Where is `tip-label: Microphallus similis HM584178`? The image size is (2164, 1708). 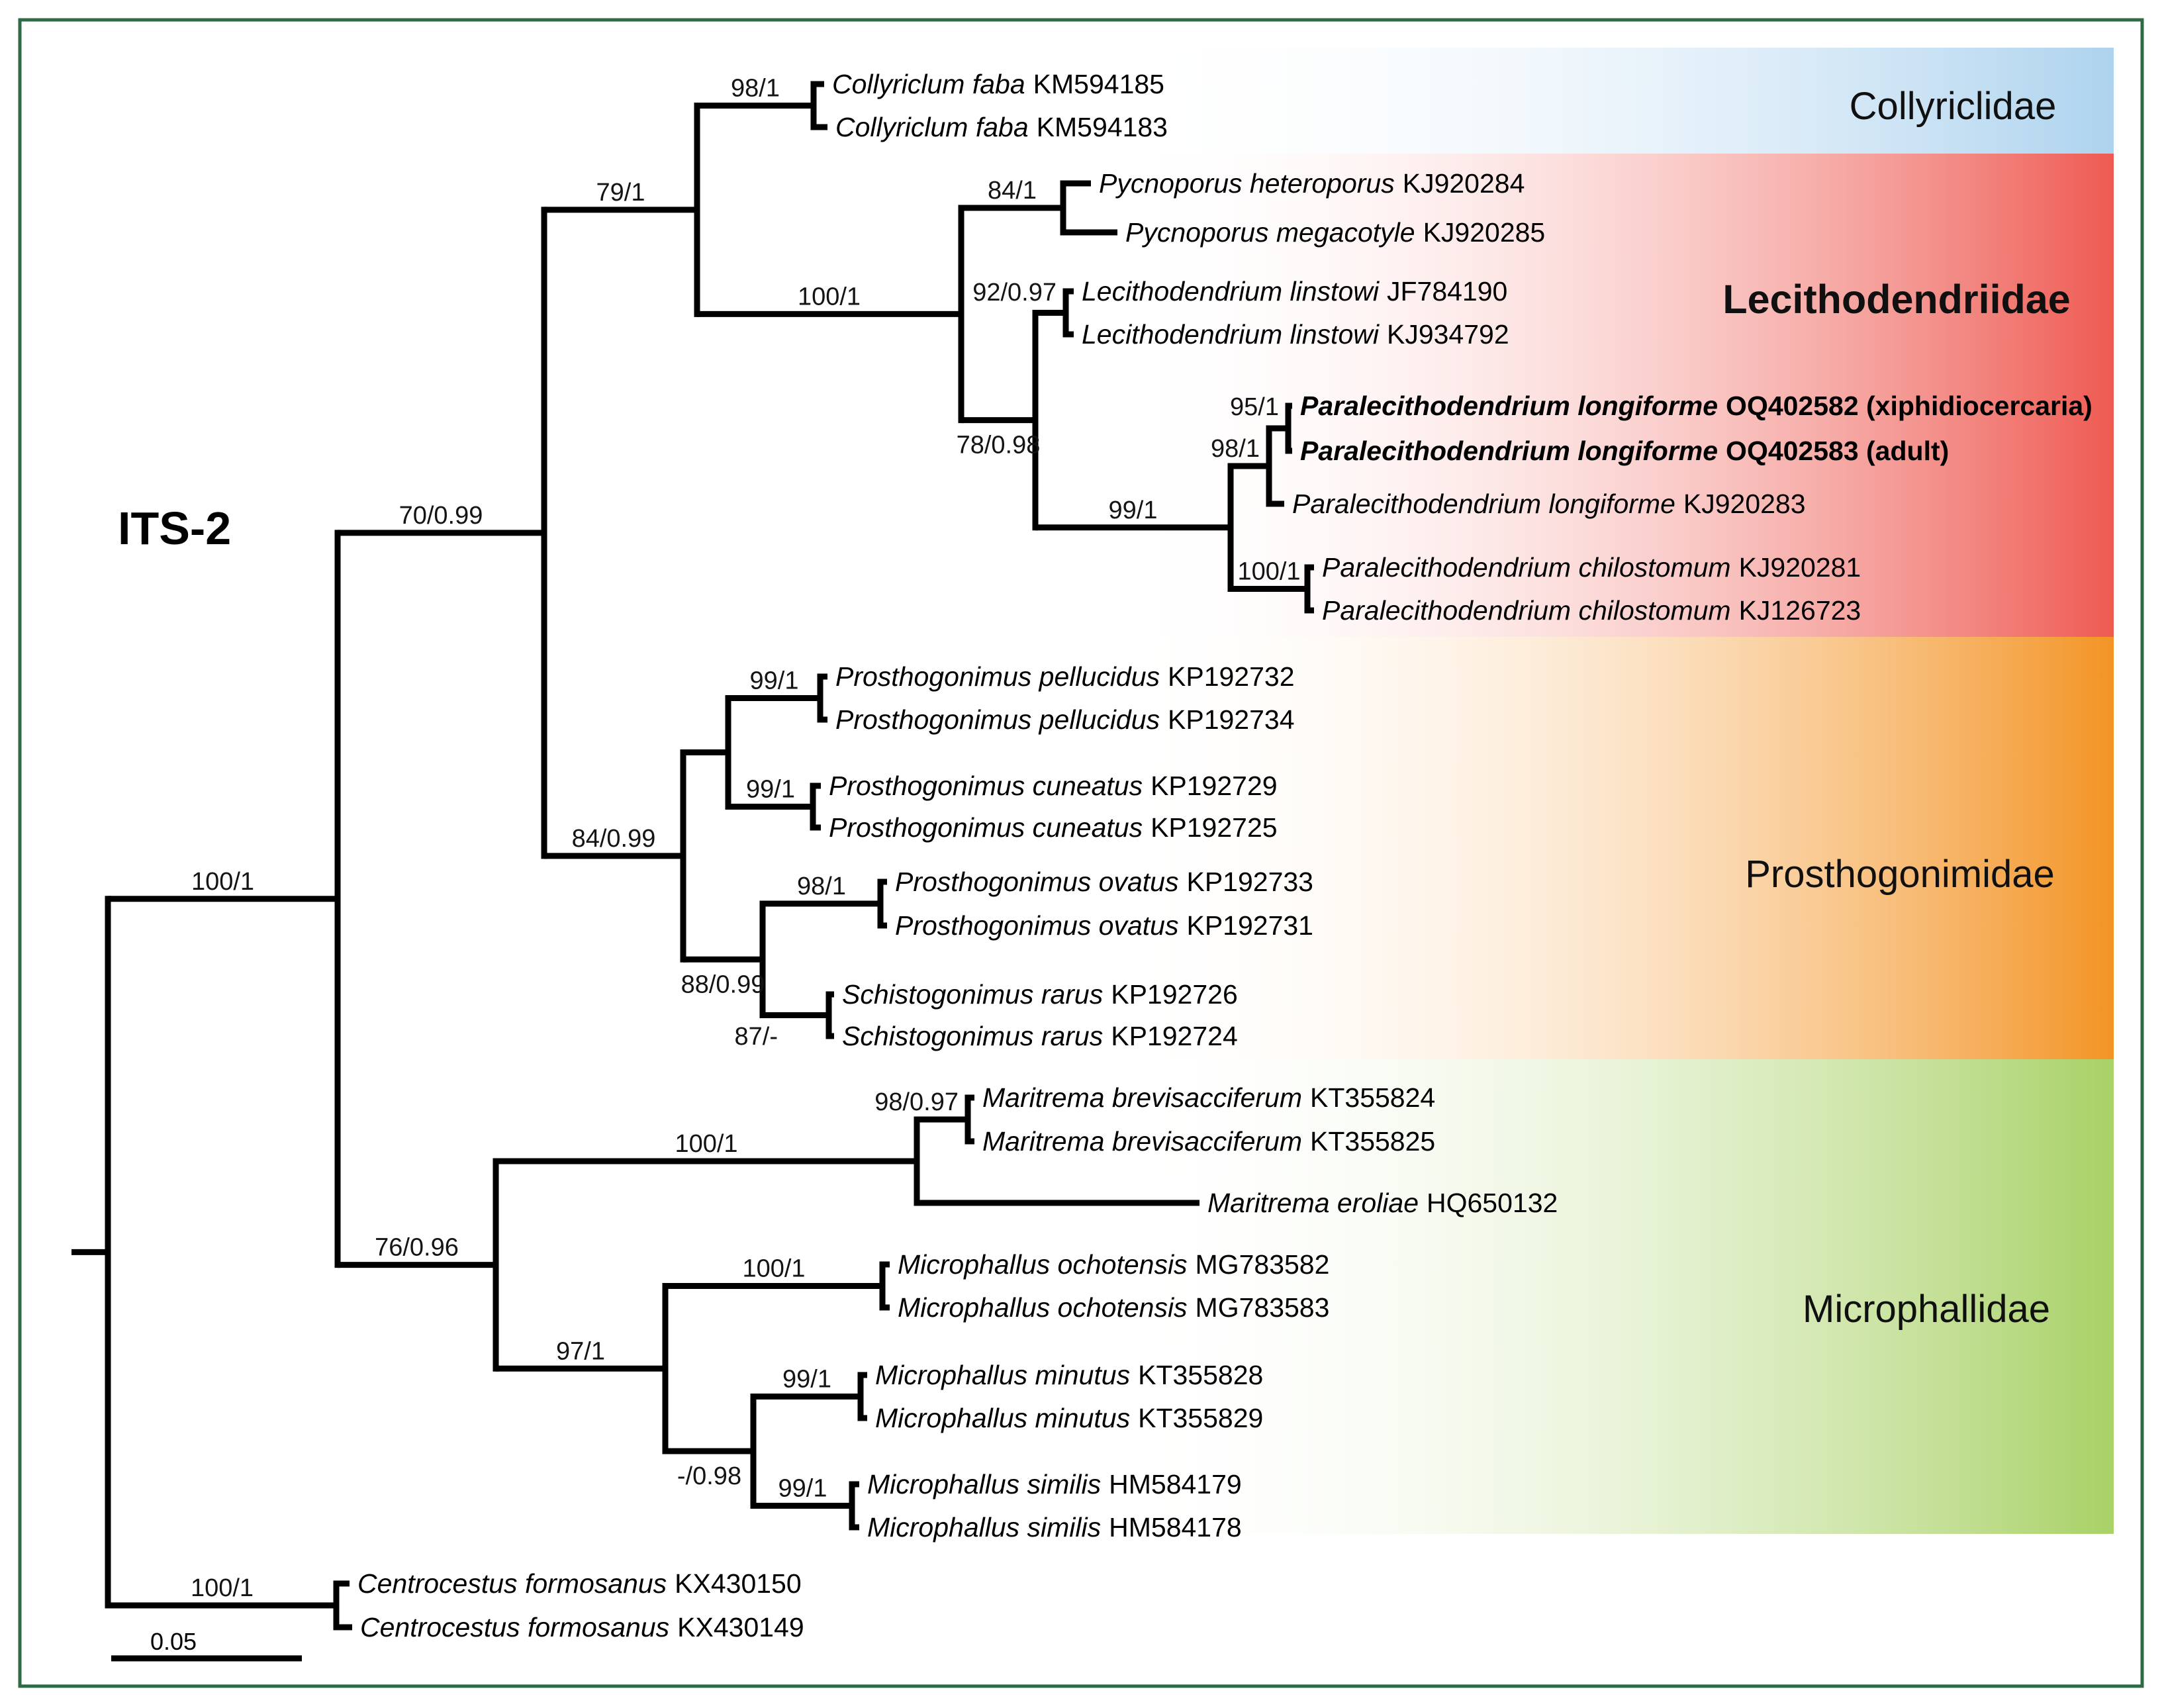
tip-label: Microphallus similis HM584178 is located at coordinates (1054, 1527).